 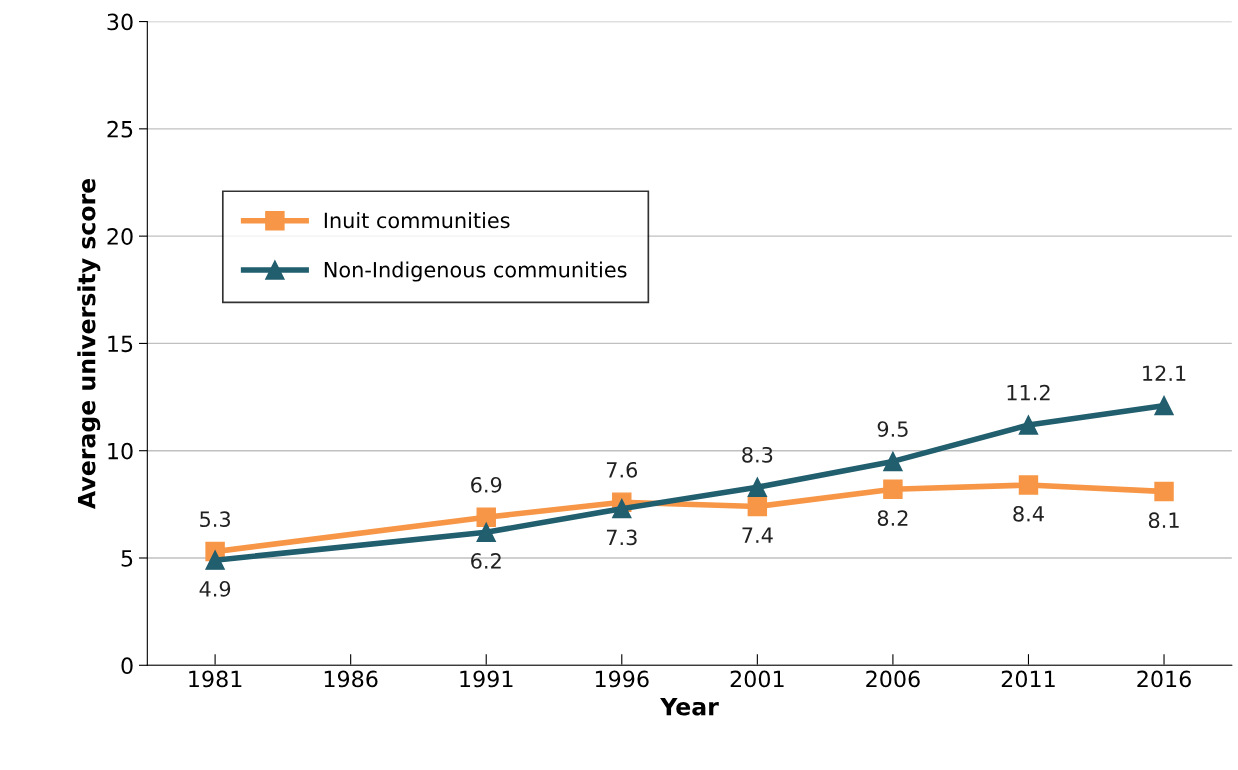 I want to click on data-label: 8.1, so click(x=1163, y=520).